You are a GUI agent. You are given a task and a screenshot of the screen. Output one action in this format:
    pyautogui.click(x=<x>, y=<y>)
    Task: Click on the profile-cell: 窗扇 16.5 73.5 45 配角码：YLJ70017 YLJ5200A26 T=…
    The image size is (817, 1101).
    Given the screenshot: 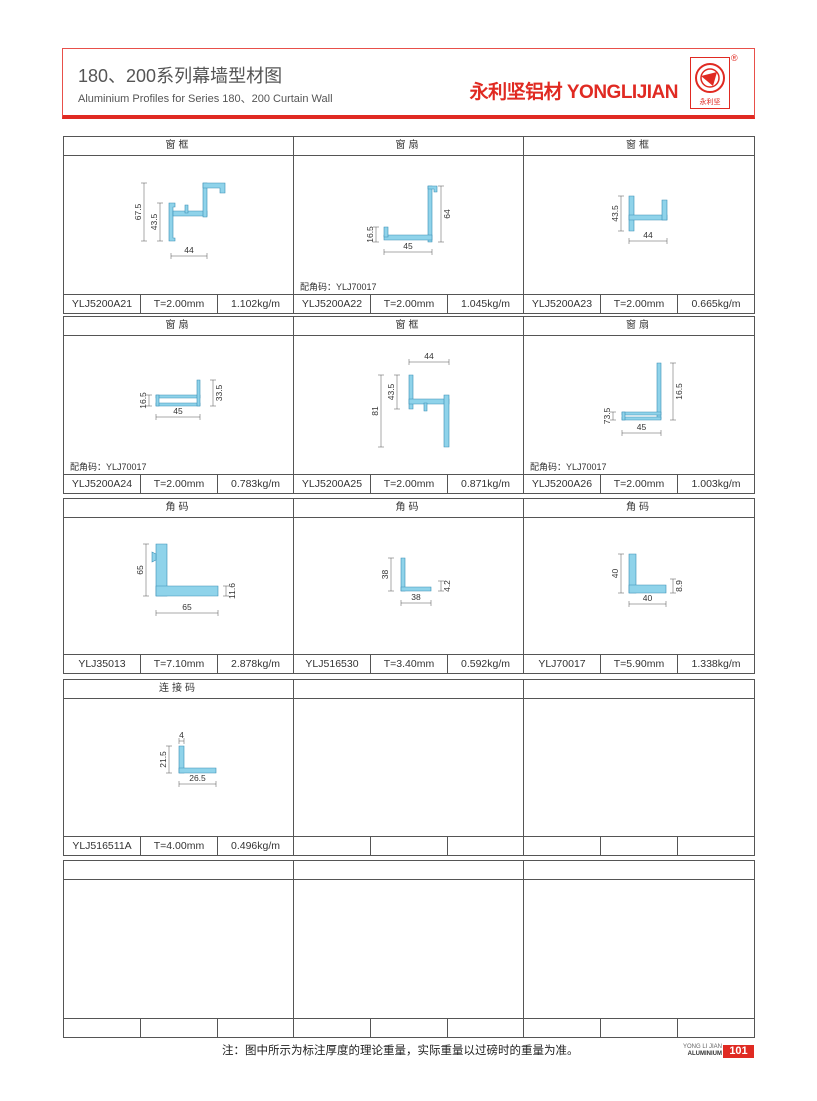 What is the action you would take?
    pyautogui.click(x=639, y=405)
    